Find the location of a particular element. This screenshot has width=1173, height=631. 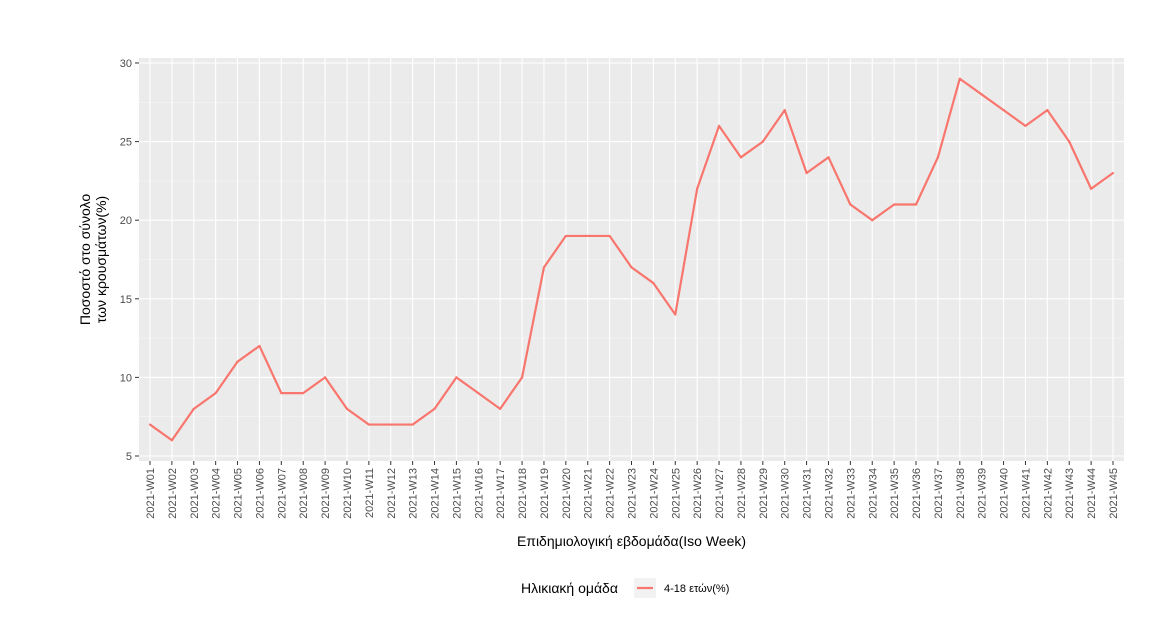

y-tick-label: 30 is located at coordinates (126, 64).